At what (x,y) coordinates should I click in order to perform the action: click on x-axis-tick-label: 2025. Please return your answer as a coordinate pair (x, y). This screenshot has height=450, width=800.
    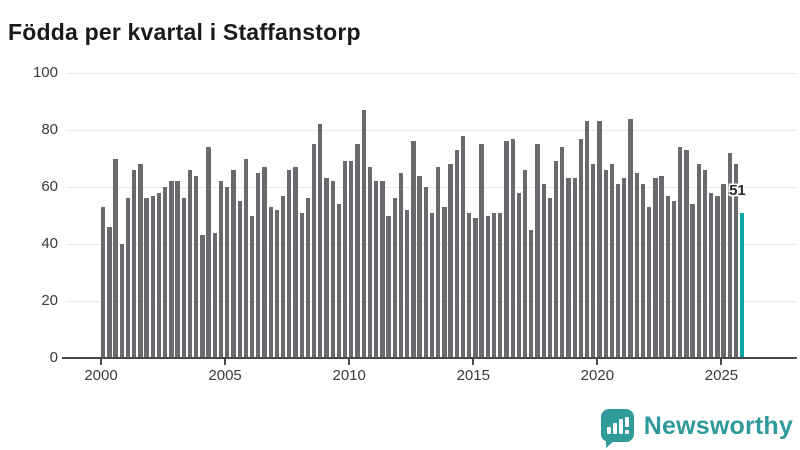
    Looking at the image, I should click on (721, 375).